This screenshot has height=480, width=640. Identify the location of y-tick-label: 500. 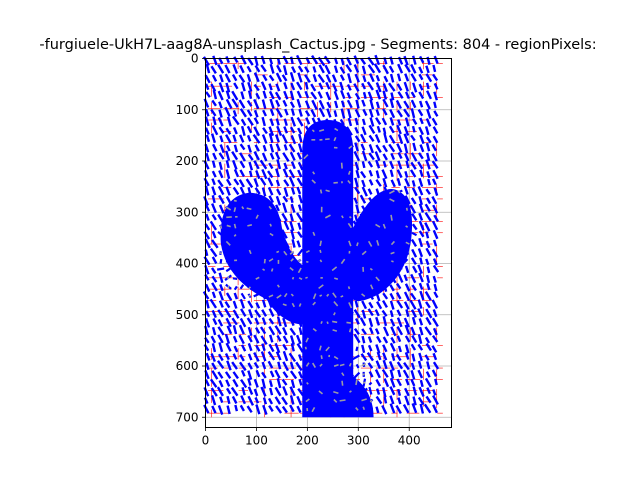
(187, 315).